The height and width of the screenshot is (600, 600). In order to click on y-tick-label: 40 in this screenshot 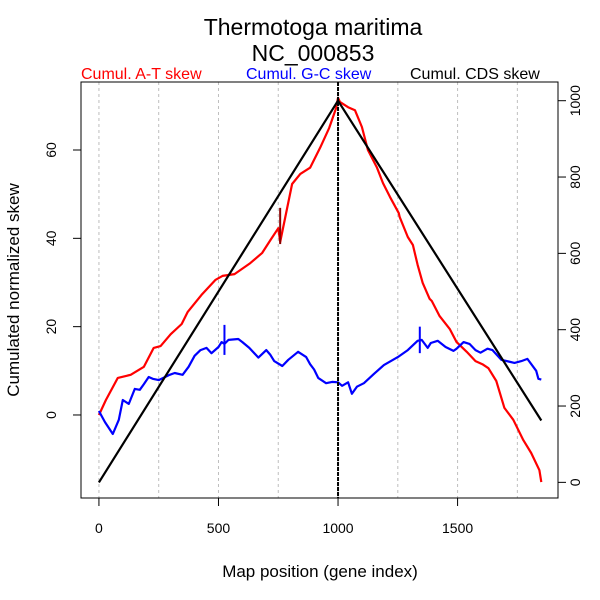, I will do `click(51, 238)`.